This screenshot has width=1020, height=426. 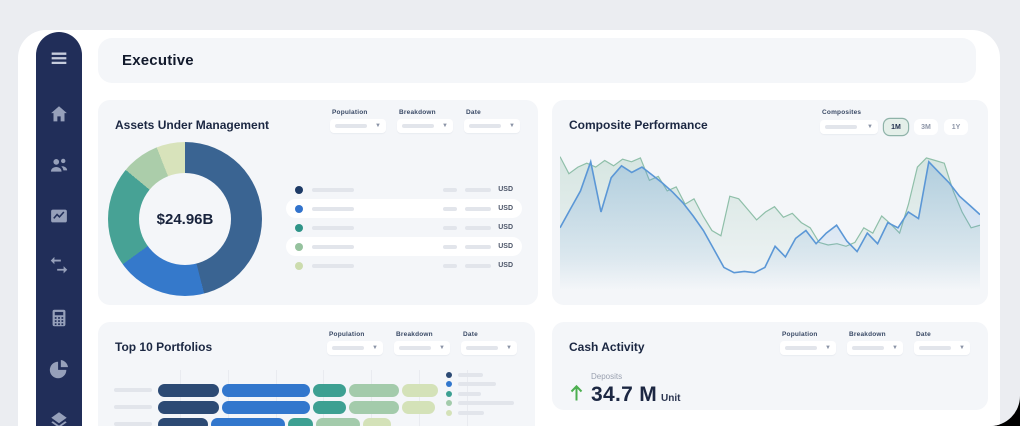 What do you see at coordinates (59, 417) in the screenshot?
I see `layers-icon` at bounding box center [59, 417].